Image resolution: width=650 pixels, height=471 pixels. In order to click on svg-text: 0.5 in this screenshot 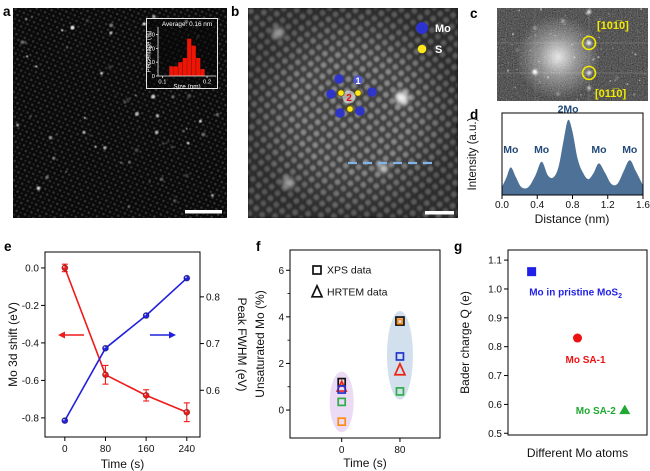, I will do `click(495, 434)`.